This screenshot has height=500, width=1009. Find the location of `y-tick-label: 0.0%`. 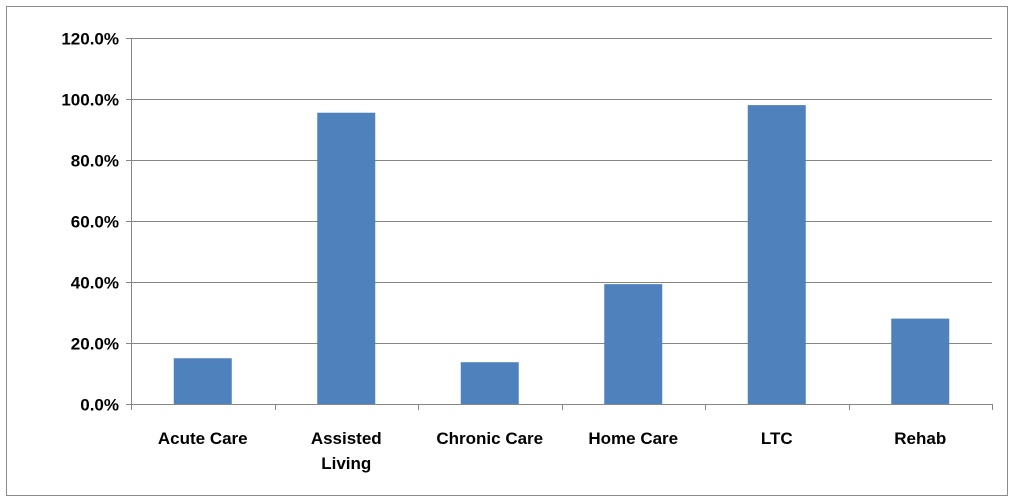

y-tick-label: 0.0% is located at coordinates (99, 405).